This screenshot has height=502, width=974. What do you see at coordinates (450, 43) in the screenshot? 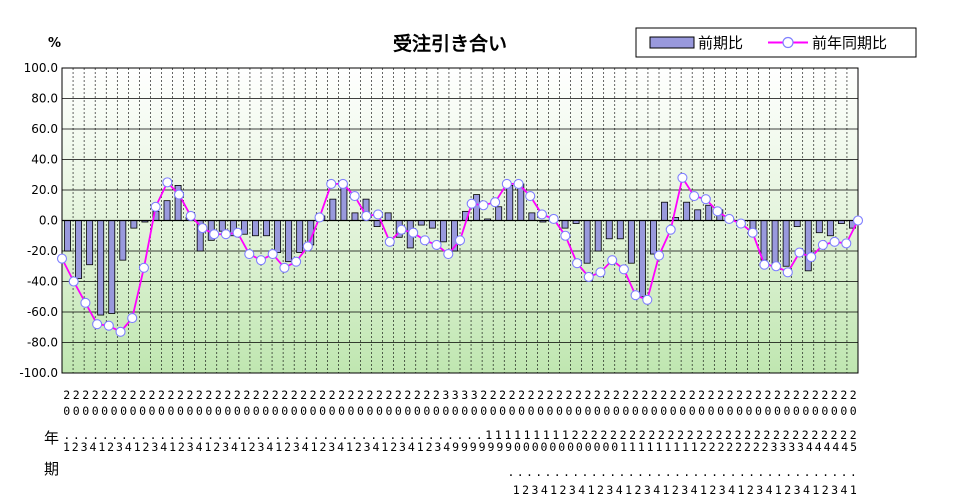
I see `chart-title: 受注引き合い` at bounding box center [450, 43].